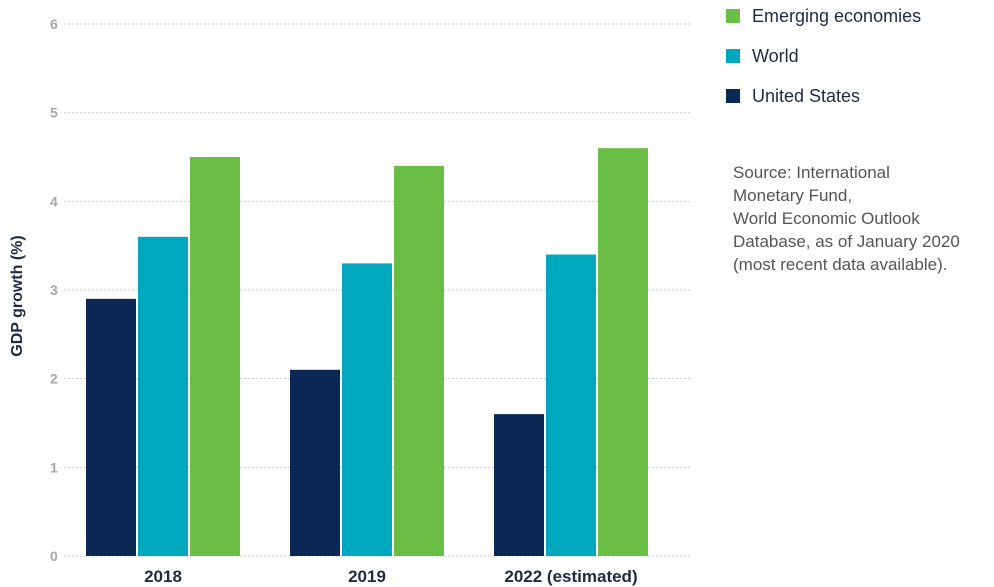  I want to click on y-tick-label: 3, so click(54, 290).